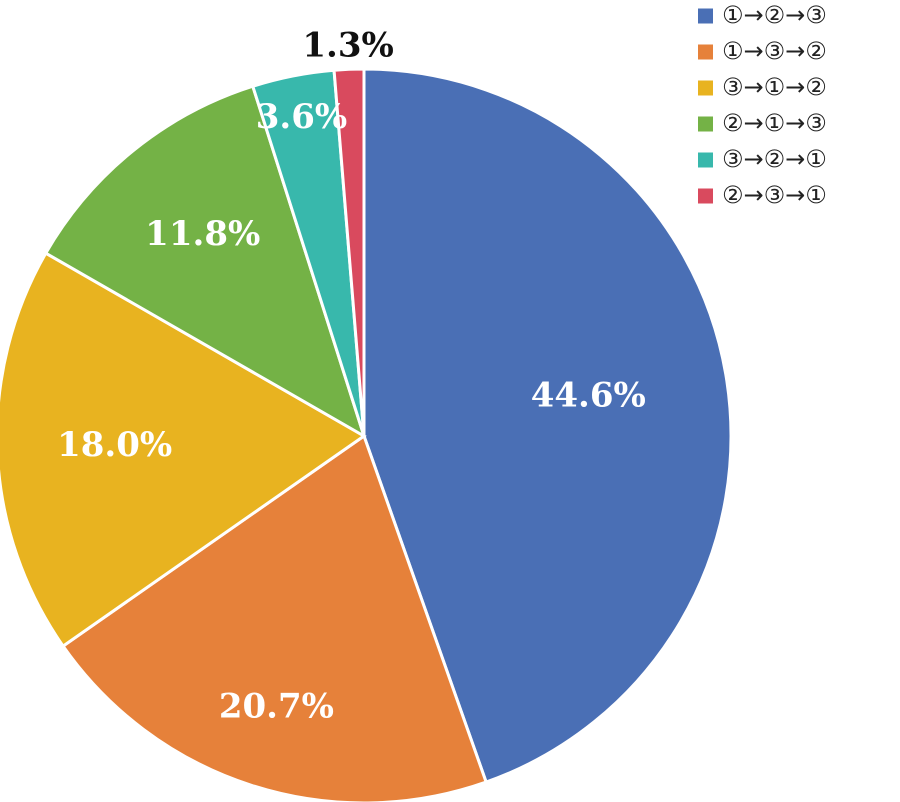 The image size is (900, 802). I want to click on legend-label: ①→③→②, so click(774, 51).